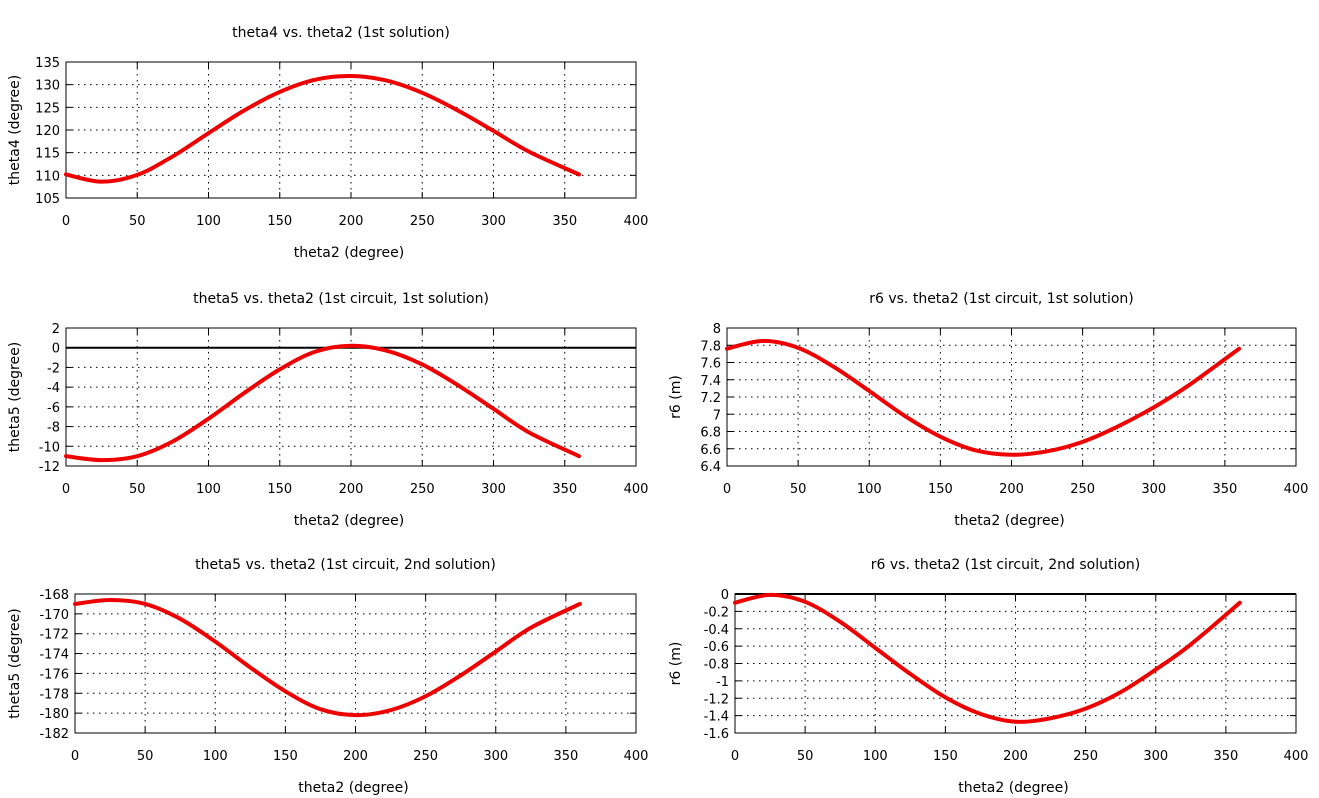 Image resolution: width=1319 pixels, height=798 pixels. Describe the element at coordinates (47, 176) in the screenshot. I see `y-tick-label: 110` at that location.